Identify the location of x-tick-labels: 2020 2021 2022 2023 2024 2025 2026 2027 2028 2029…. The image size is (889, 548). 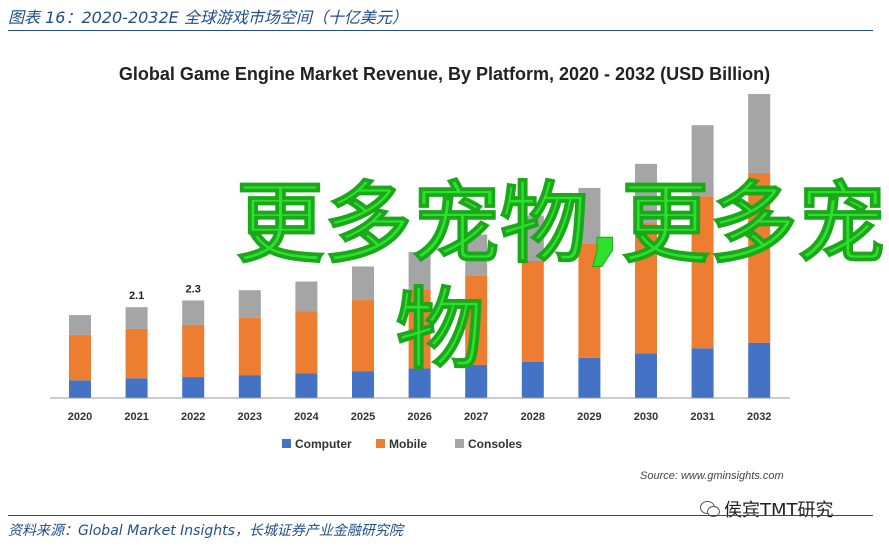
(420, 417).